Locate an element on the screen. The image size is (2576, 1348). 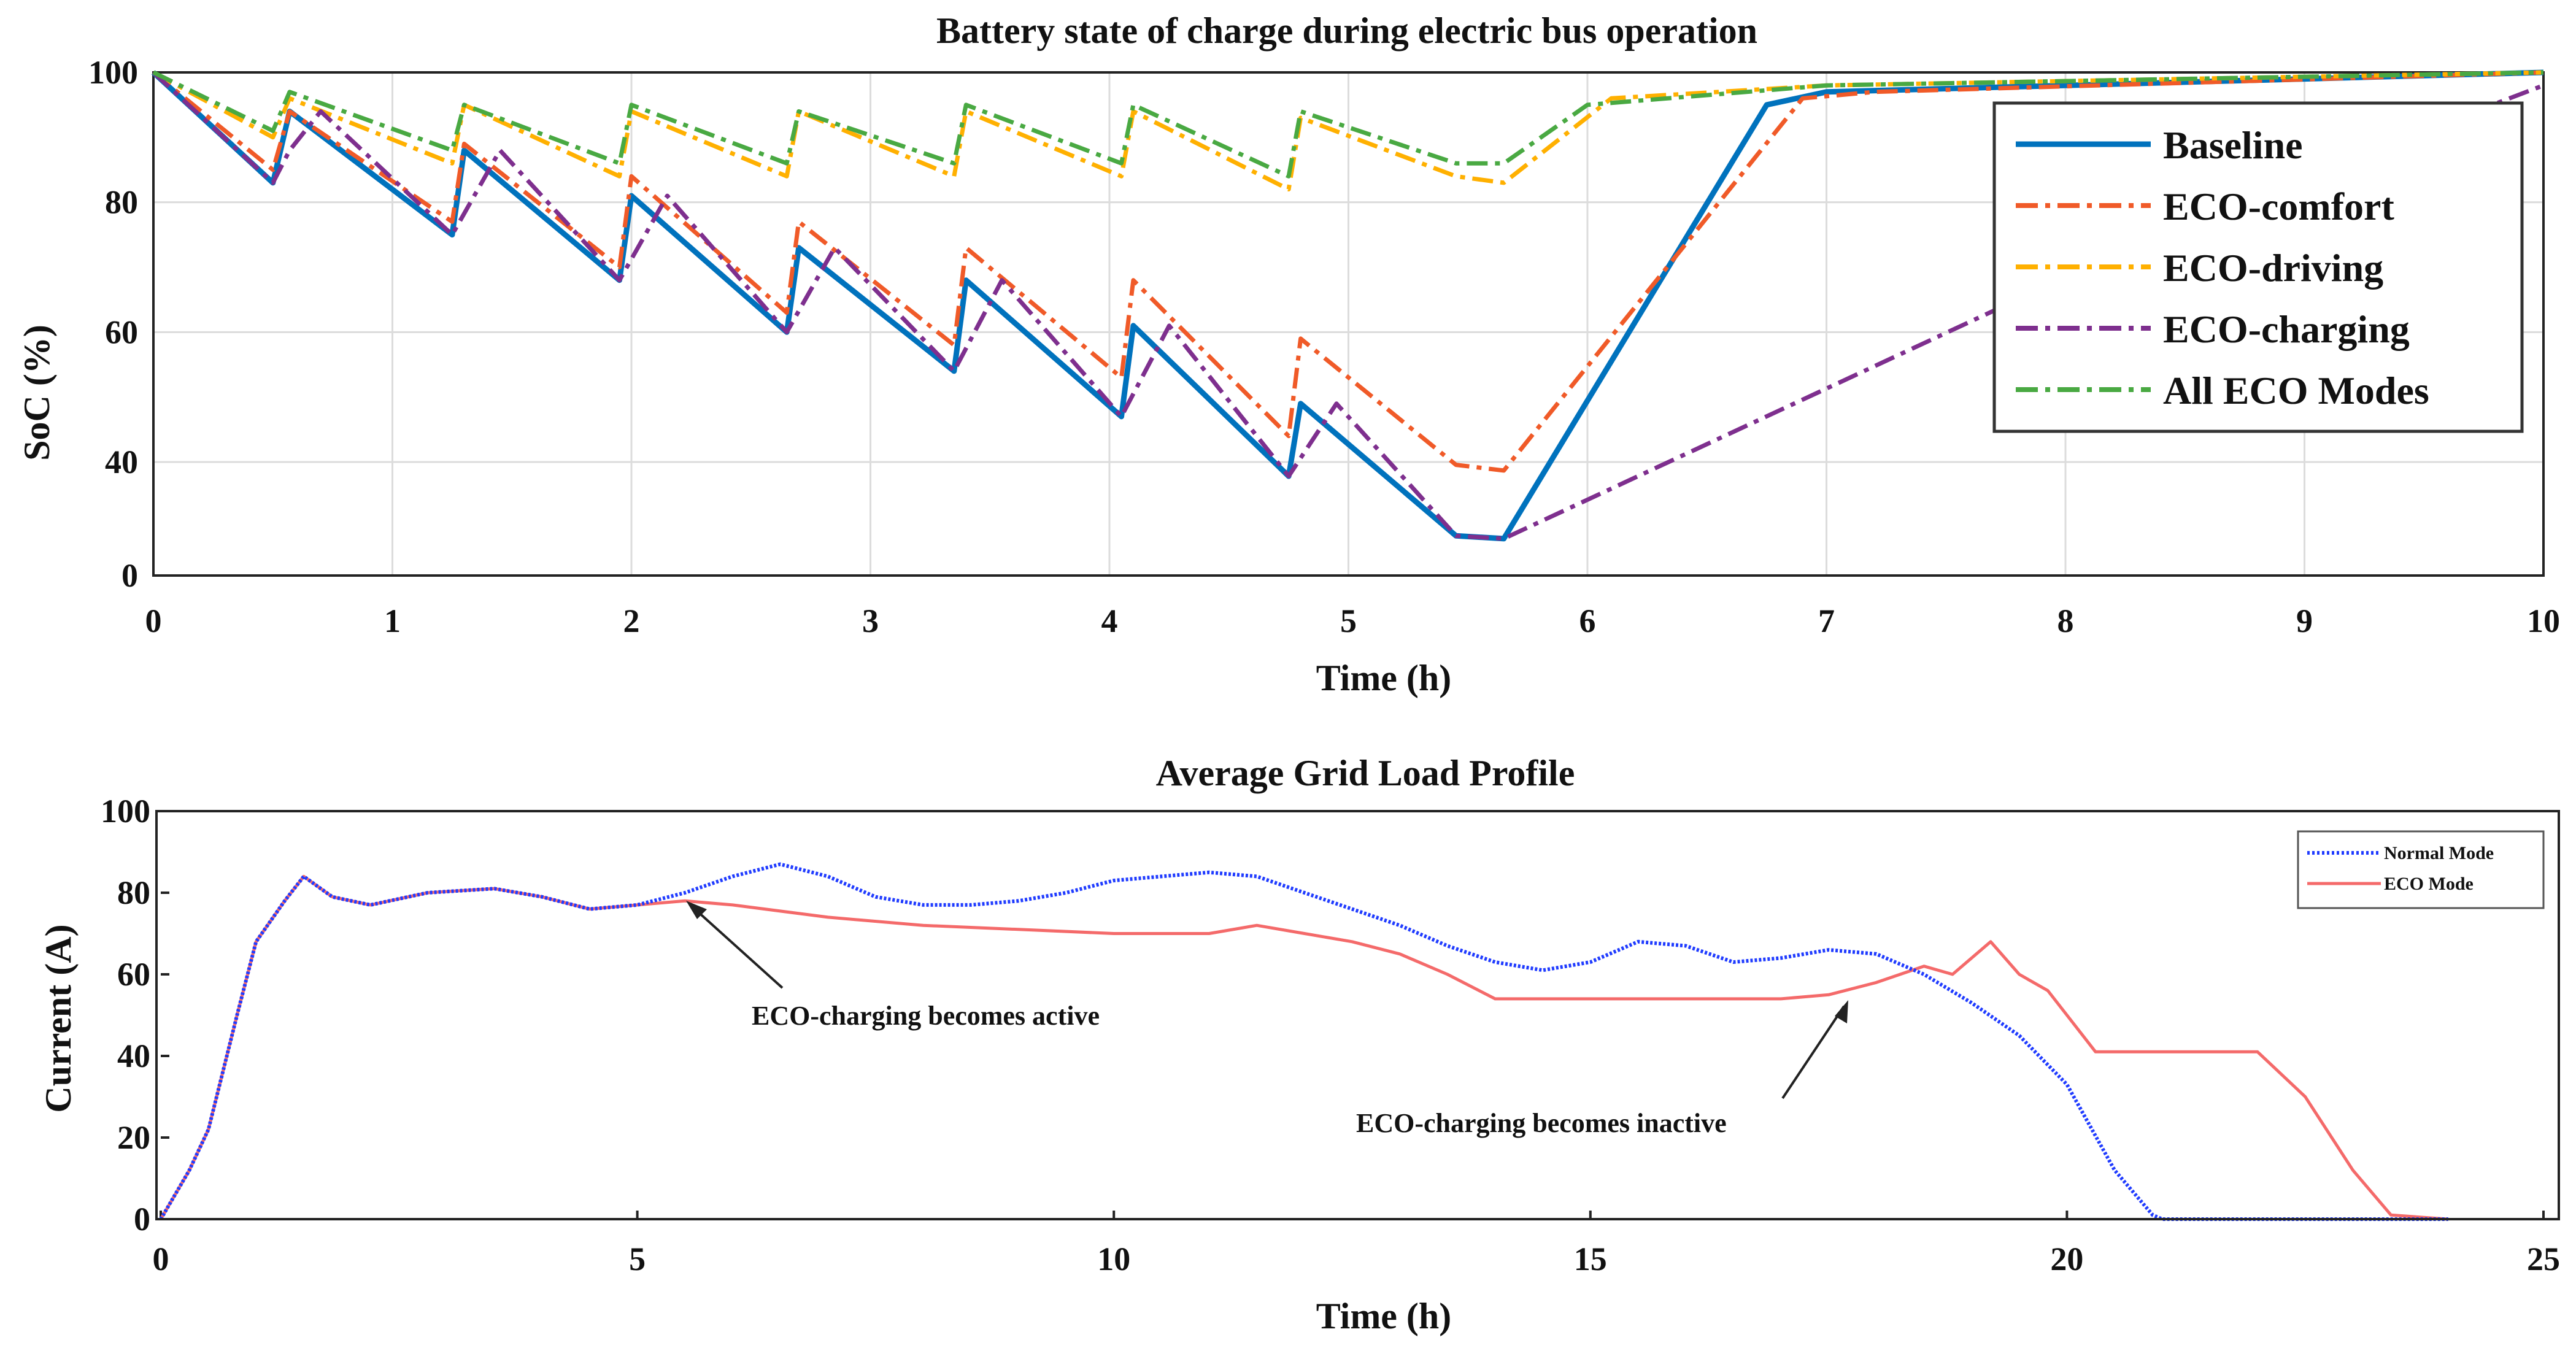
grid-load-x-tick-label: 10 is located at coordinates (1113, 1259).